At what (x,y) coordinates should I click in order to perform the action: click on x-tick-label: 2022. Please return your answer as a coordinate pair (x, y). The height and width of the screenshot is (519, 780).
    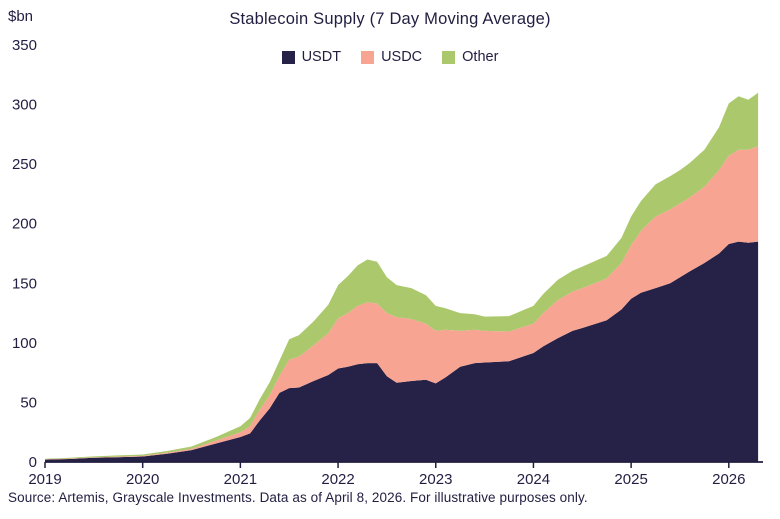
    Looking at the image, I should click on (337, 479).